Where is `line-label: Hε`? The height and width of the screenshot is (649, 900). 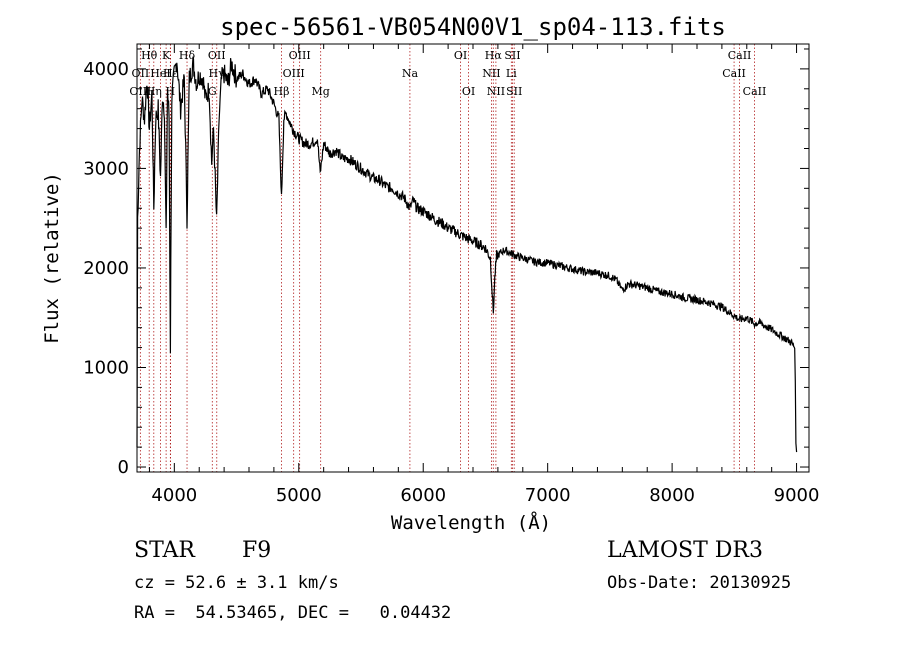 line-label: Hε is located at coordinates (171, 73).